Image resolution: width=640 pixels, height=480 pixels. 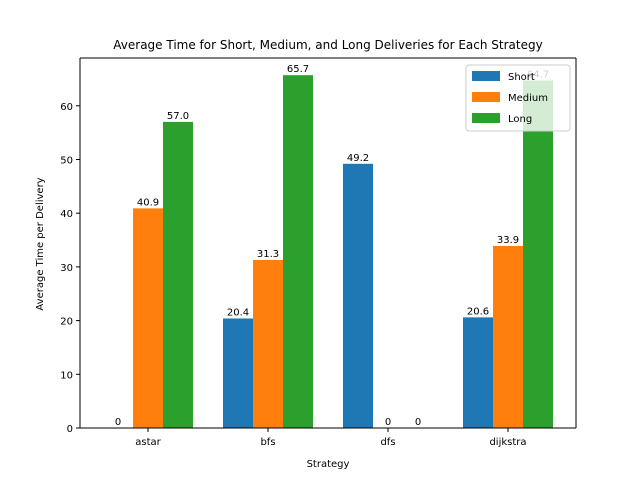 I want to click on bar-short-bfs, so click(x=238, y=373).